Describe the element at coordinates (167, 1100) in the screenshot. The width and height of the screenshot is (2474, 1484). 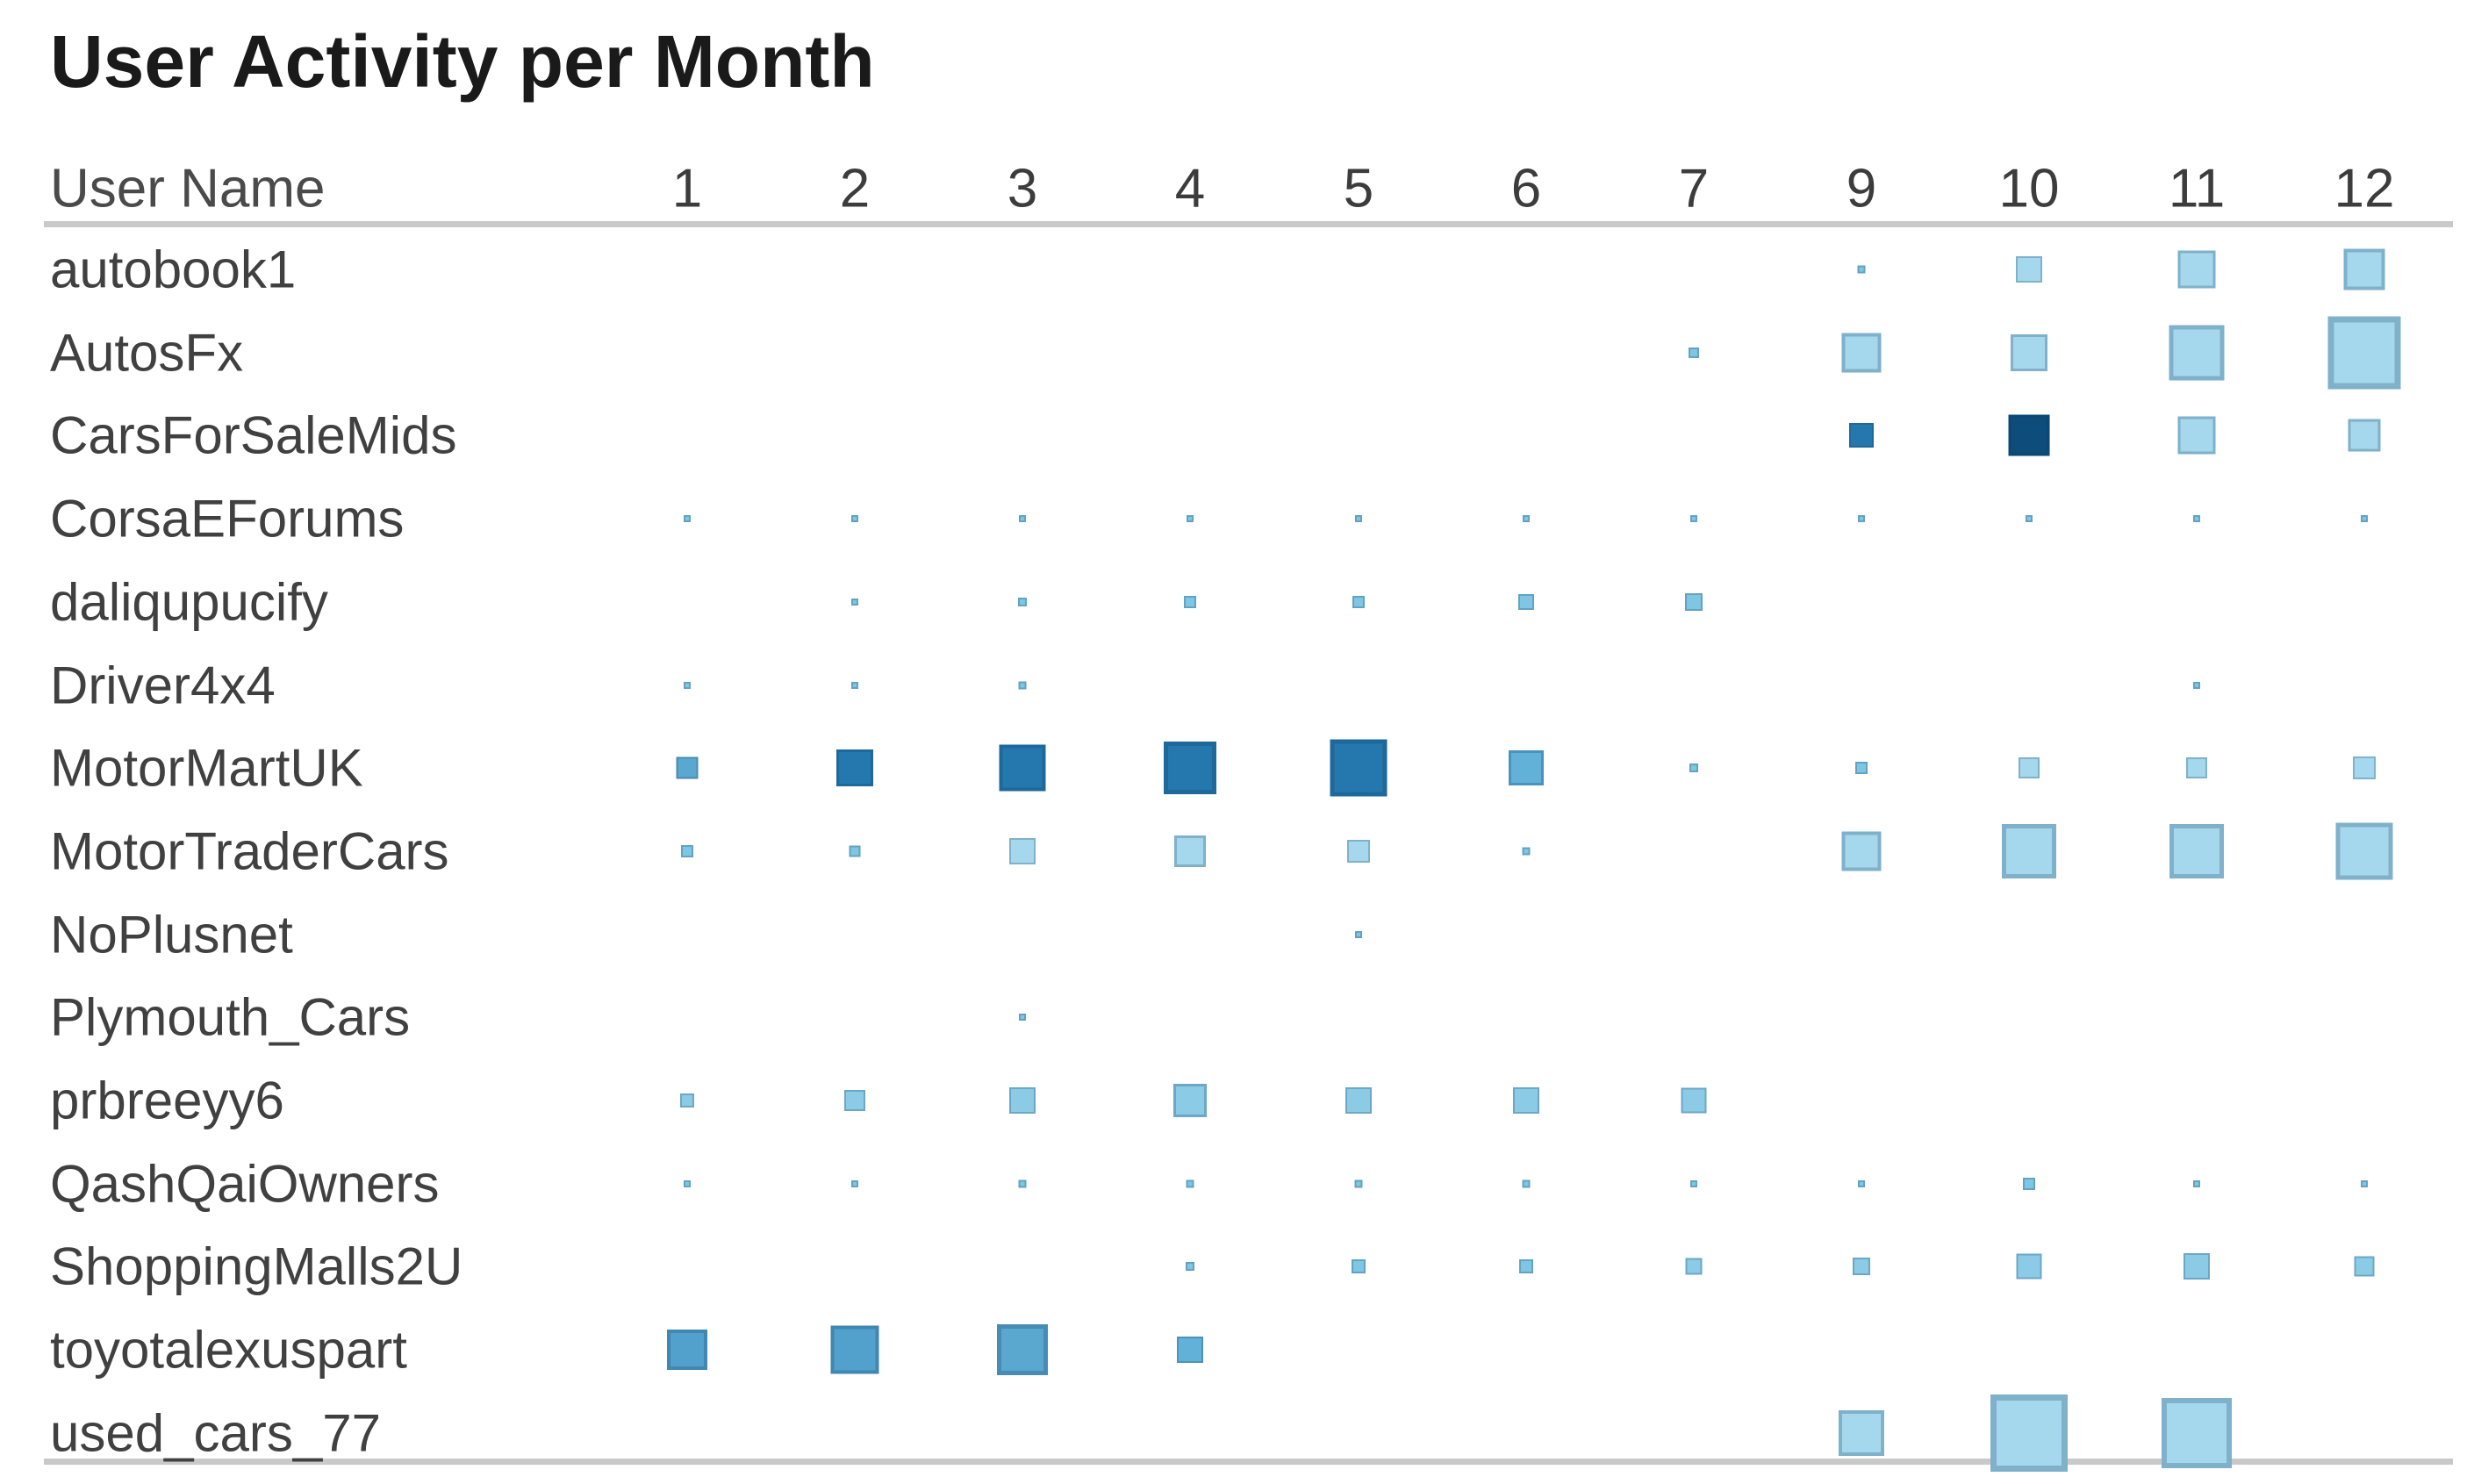
I see `user-row-label: prbreeyy6` at that location.